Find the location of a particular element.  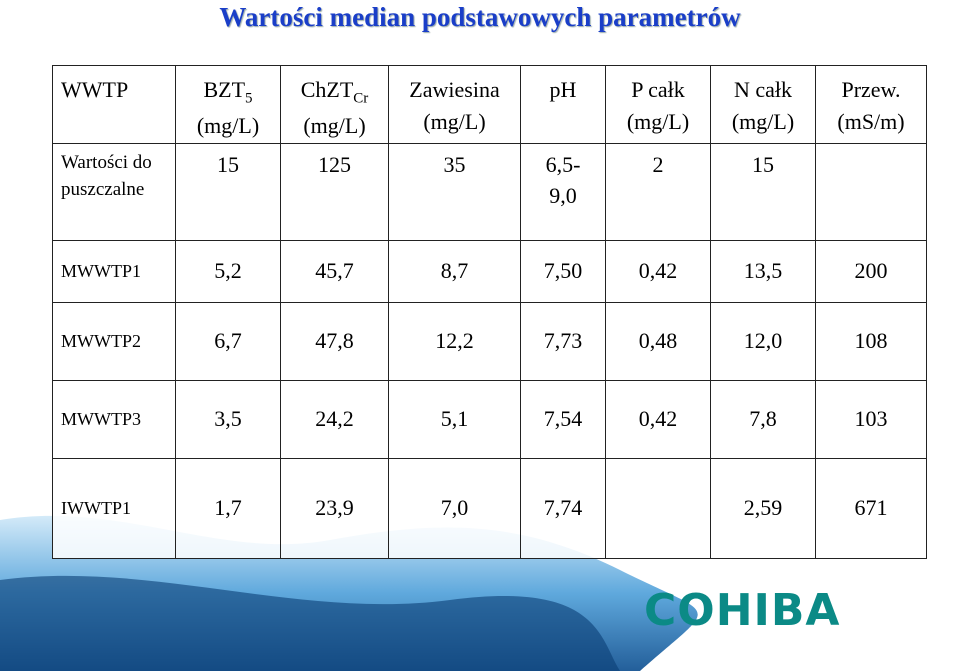

header-cell: Przew. (mS/m) is located at coordinates (871, 104).